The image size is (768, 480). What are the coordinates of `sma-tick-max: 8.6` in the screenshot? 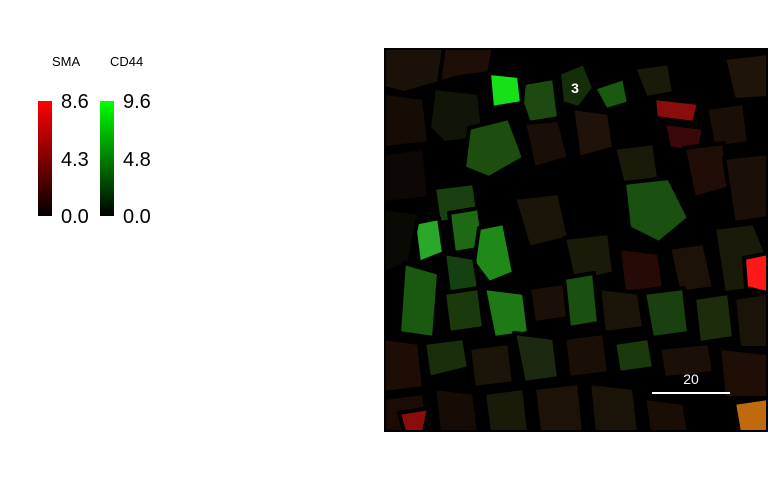 It's located at (75, 102).